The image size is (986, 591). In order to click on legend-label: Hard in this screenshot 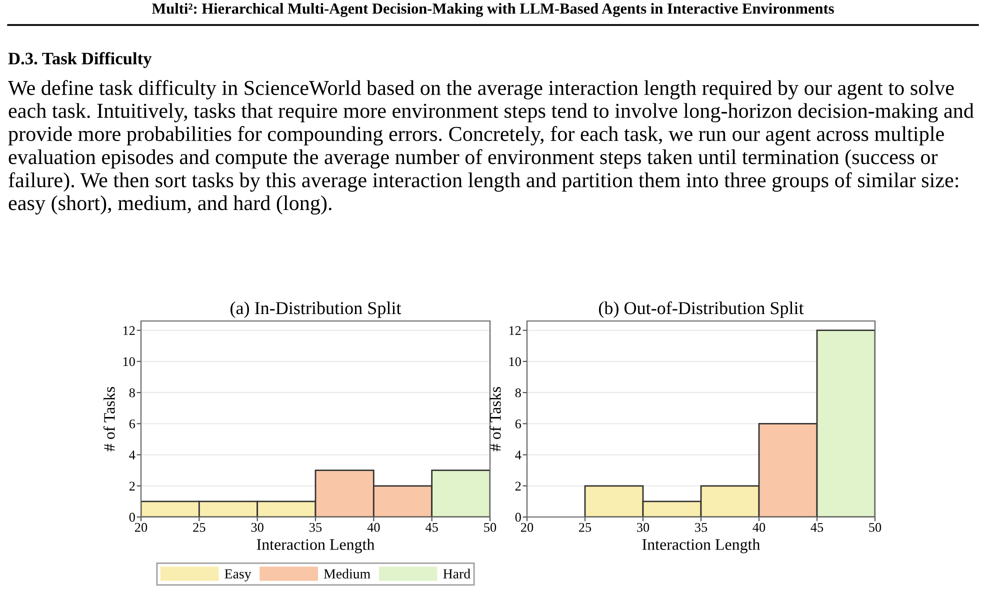, I will do `click(456, 573)`.